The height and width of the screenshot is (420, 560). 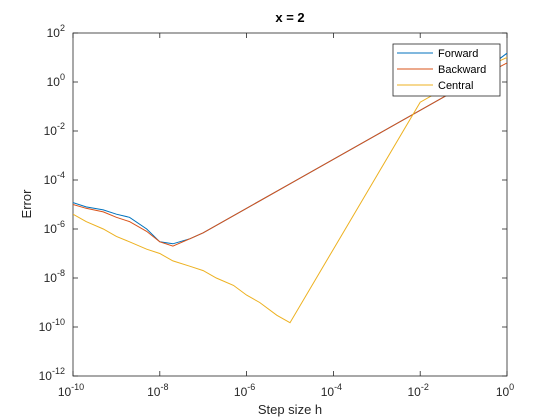 What do you see at coordinates (290, 409) in the screenshot?
I see `x-axis-label: Step size h` at bounding box center [290, 409].